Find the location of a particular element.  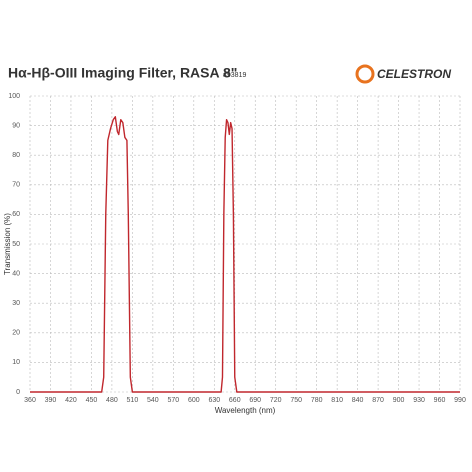

x-tick-label: 630 is located at coordinates (214, 400).